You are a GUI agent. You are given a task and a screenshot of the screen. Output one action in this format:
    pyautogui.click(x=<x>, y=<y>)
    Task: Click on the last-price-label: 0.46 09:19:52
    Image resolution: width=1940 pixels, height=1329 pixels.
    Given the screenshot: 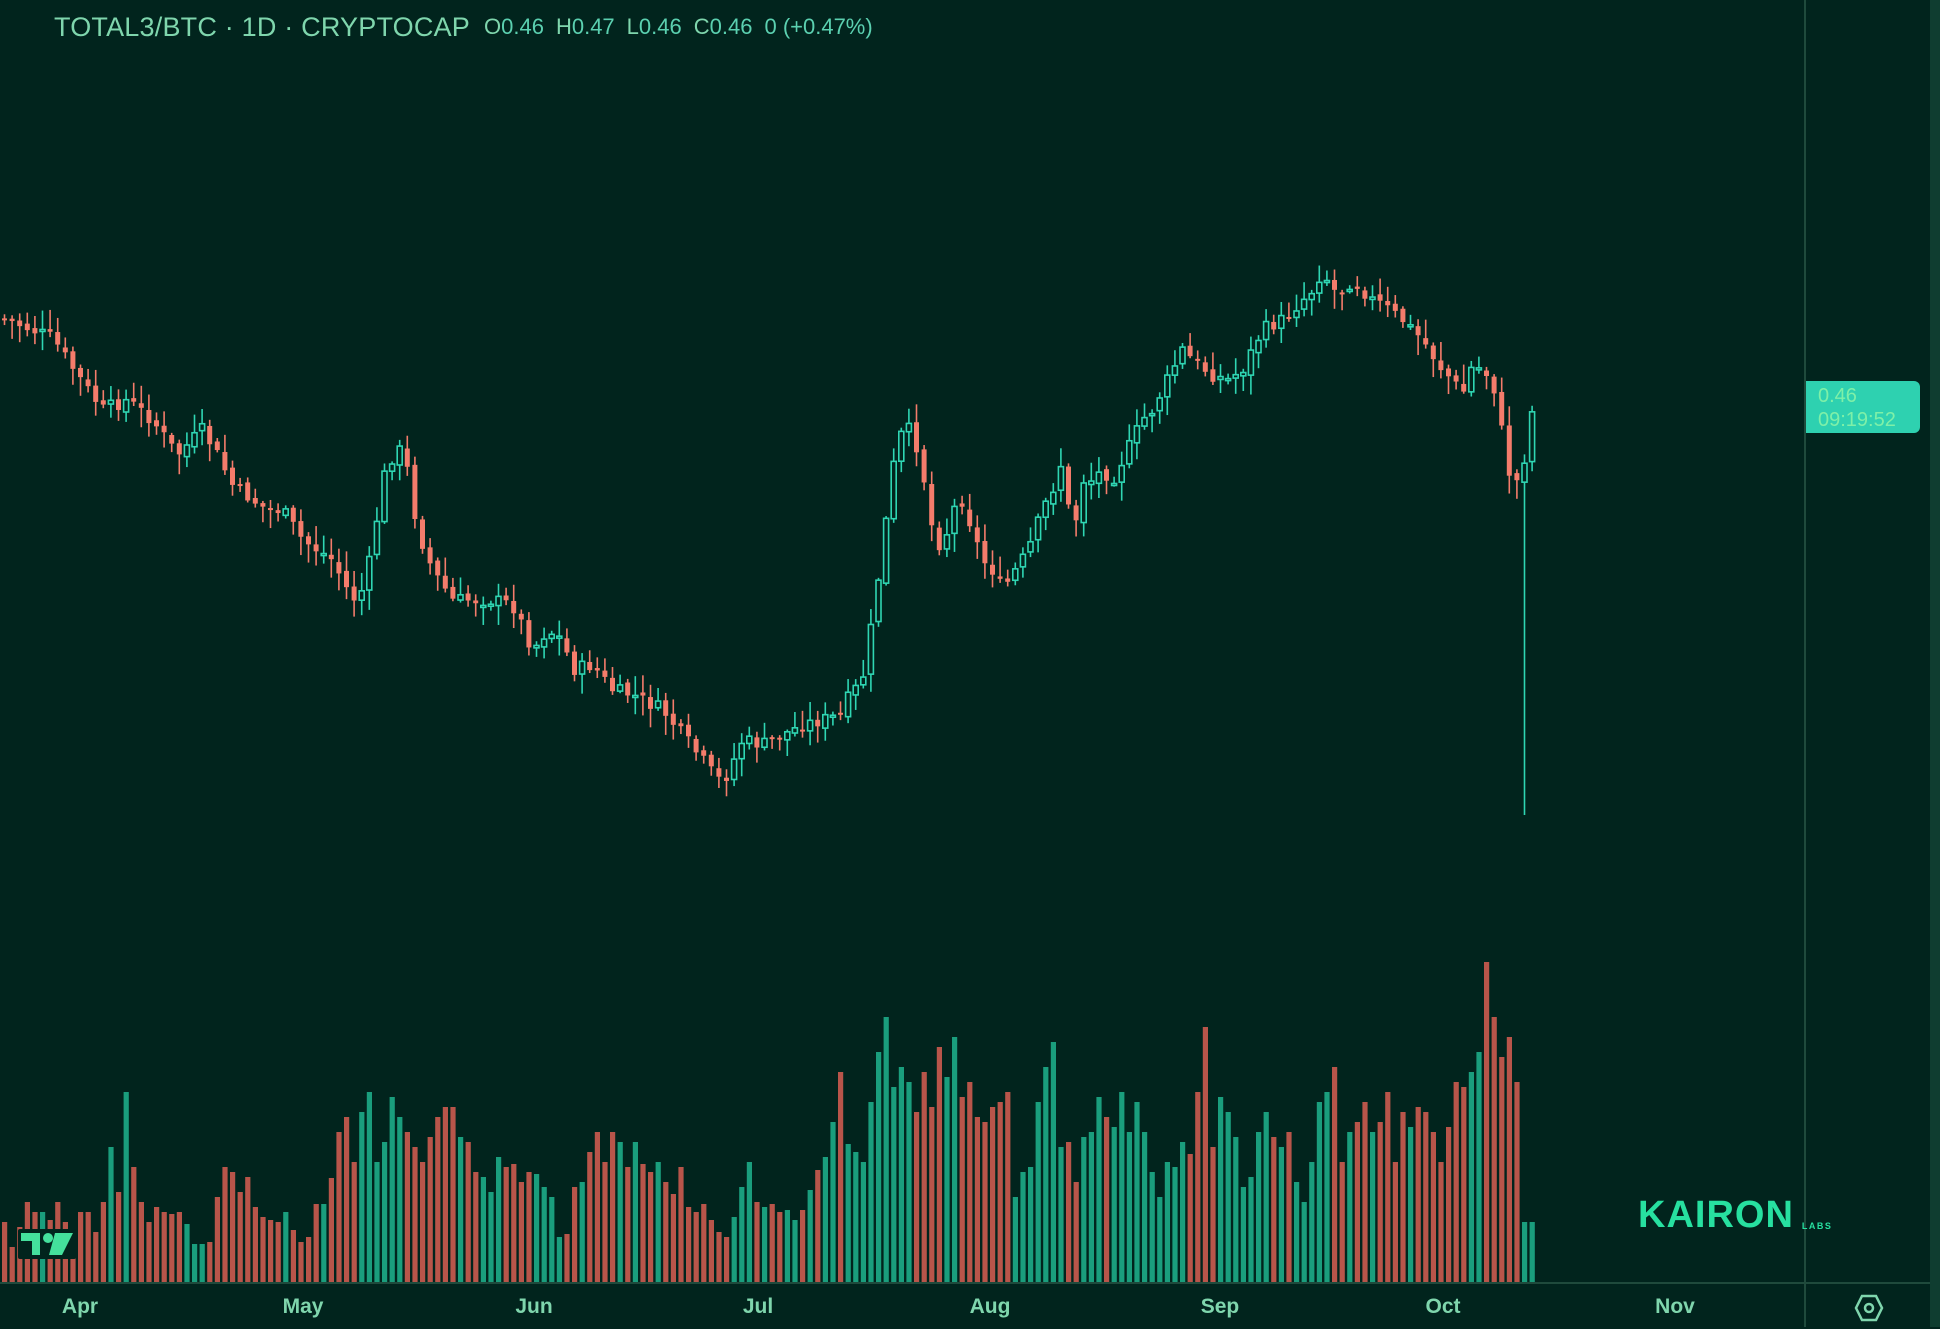 What is the action you would take?
    pyautogui.click(x=1863, y=407)
    